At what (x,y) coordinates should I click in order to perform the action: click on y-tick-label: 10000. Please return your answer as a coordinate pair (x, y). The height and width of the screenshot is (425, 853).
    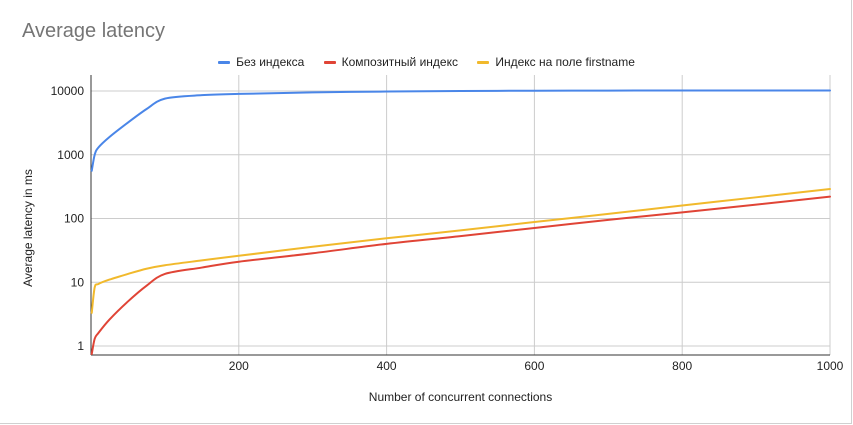
    Looking at the image, I should click on (68, 91).